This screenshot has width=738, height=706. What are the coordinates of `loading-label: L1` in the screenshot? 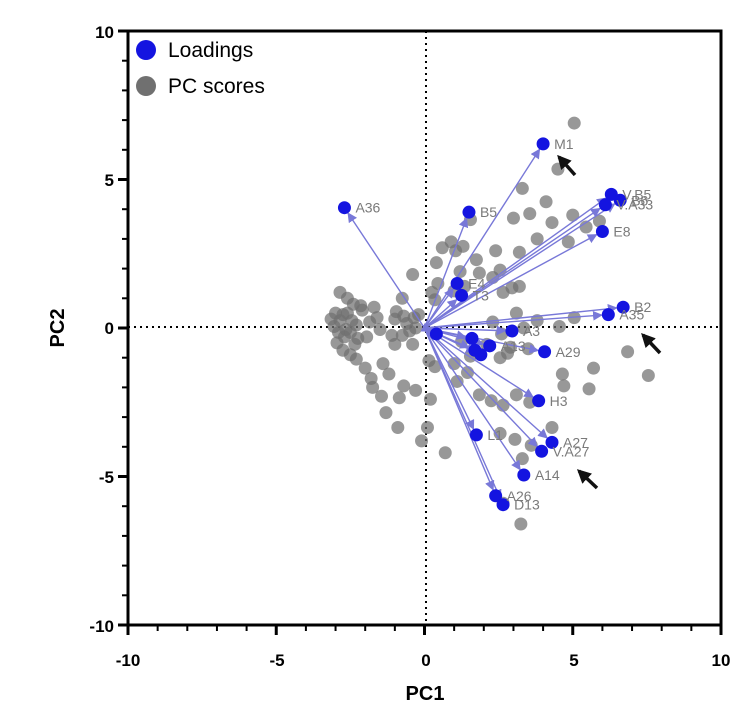 It's located at (495, 435).